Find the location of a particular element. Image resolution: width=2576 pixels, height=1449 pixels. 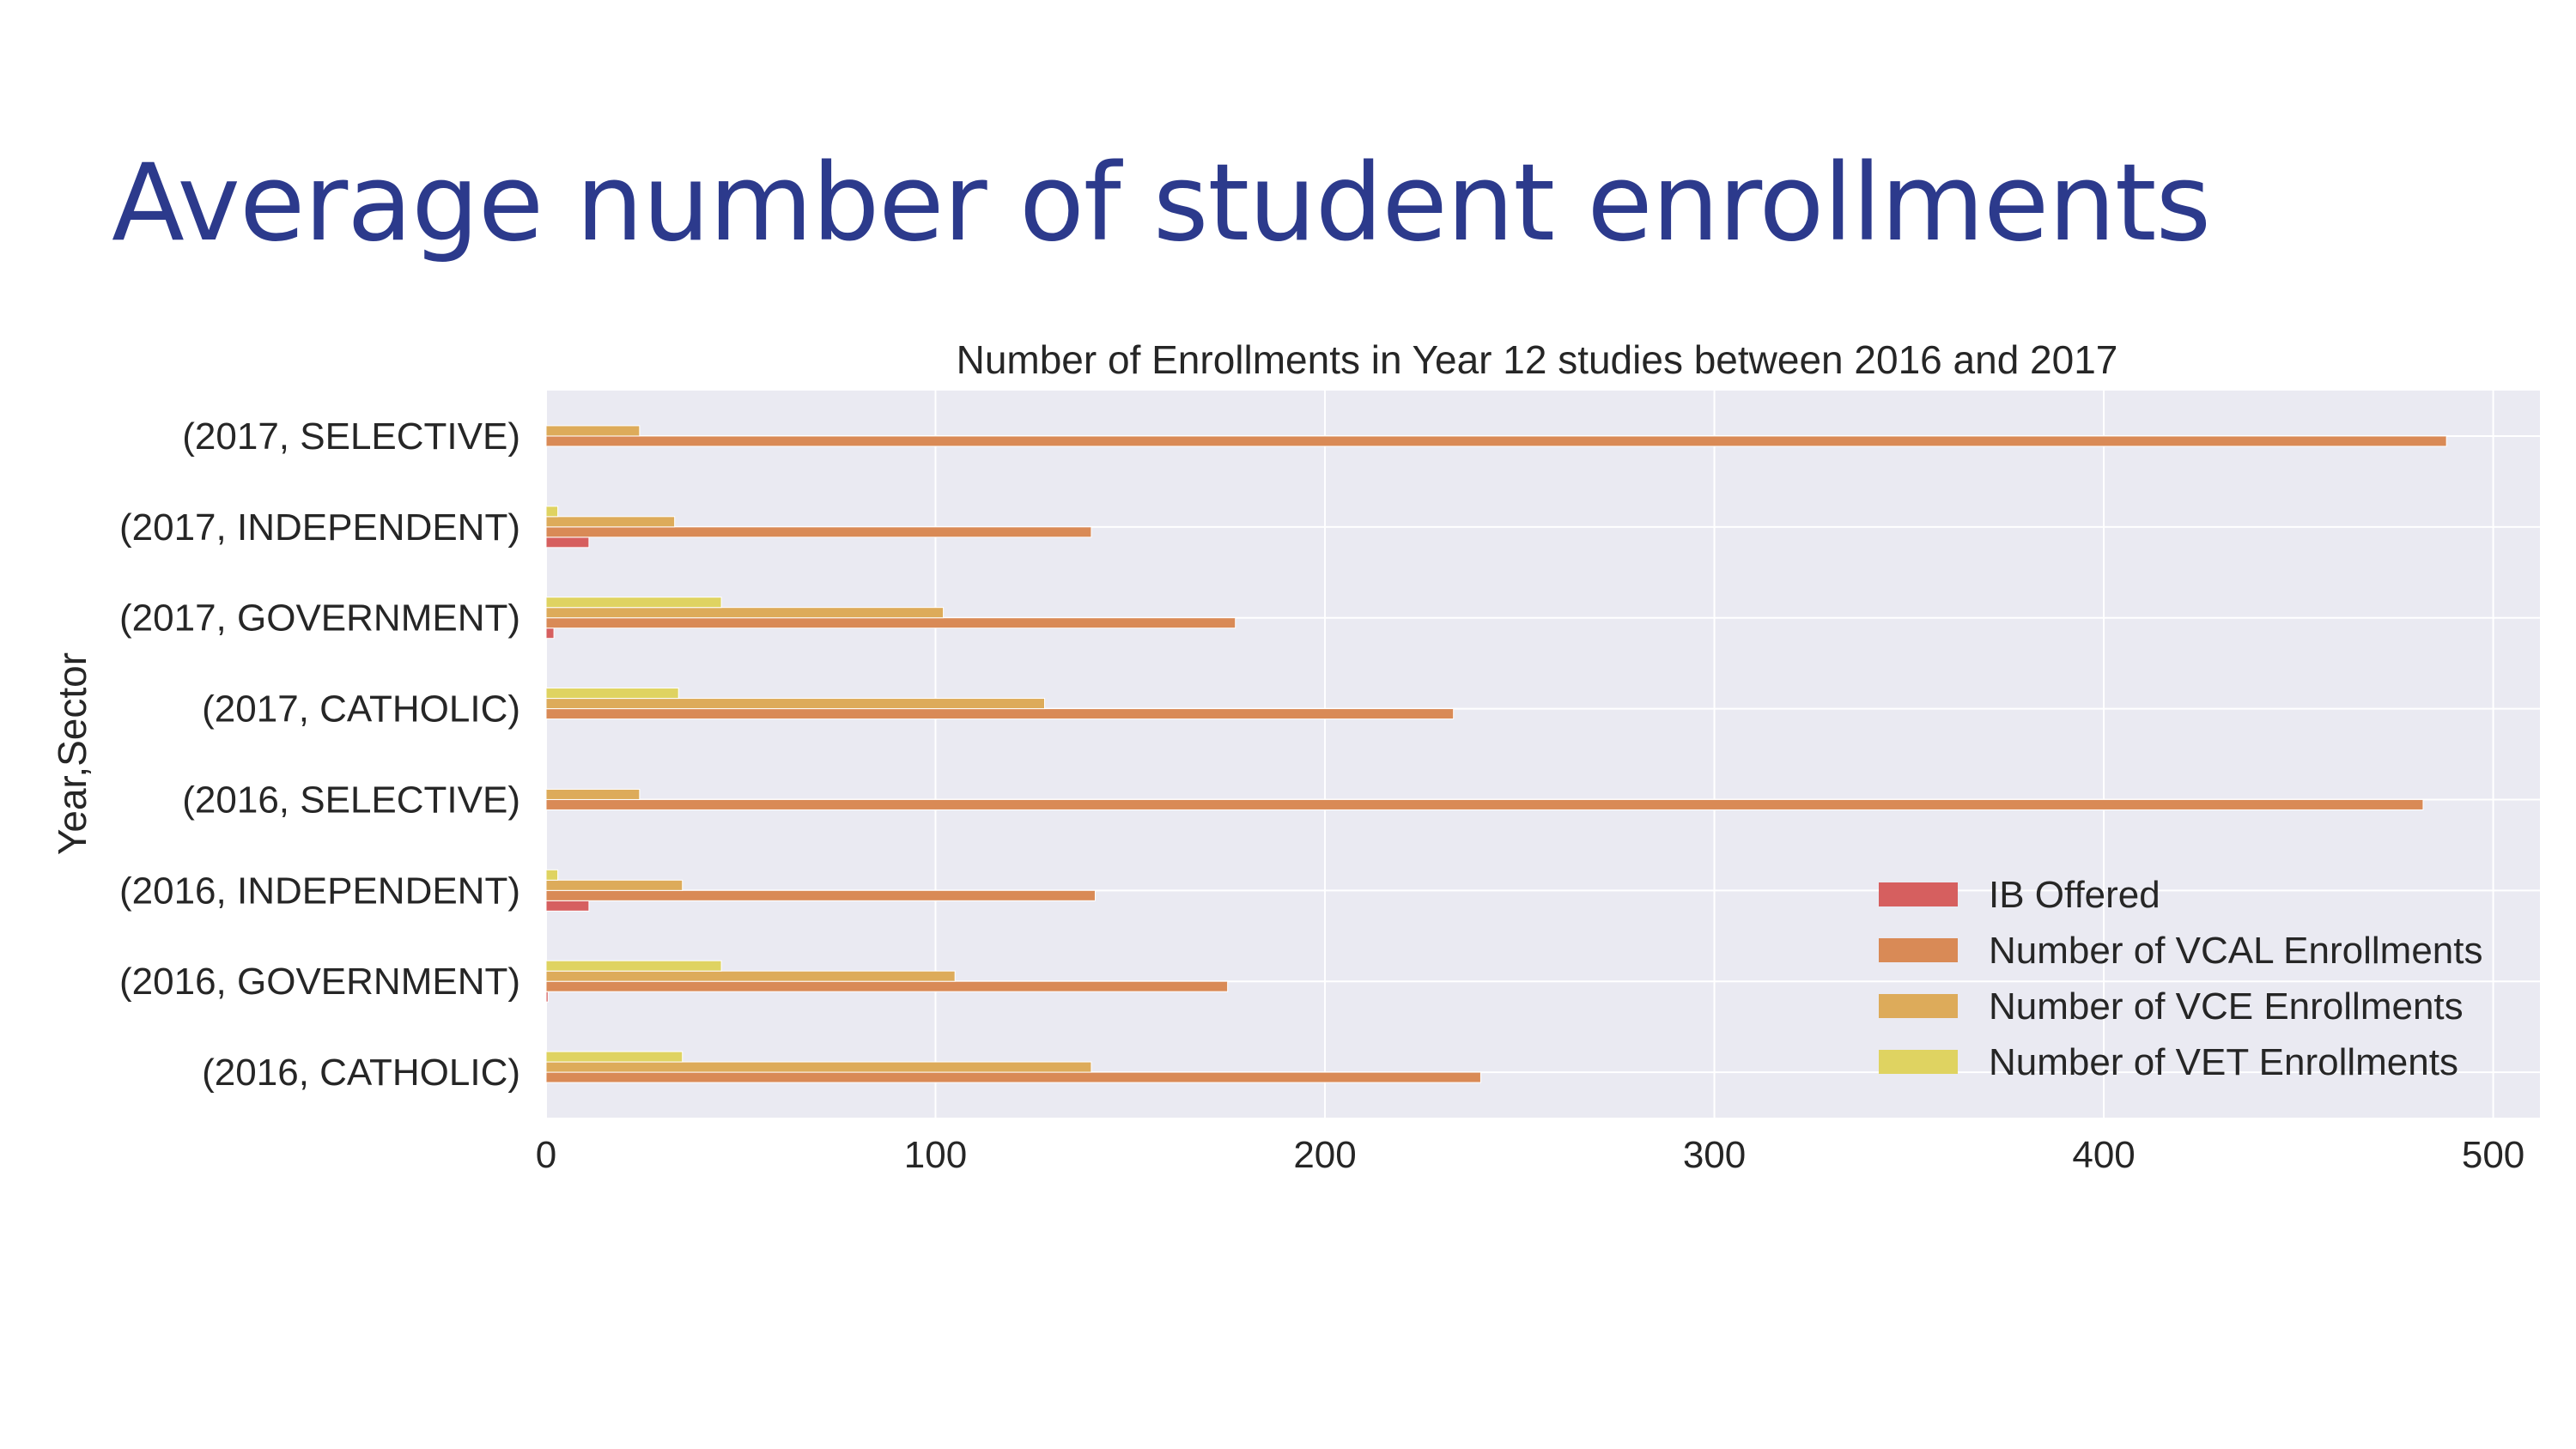

x-tick-labels: 0 100 200 300 400 500 is located at coordinates (1530, 1155).